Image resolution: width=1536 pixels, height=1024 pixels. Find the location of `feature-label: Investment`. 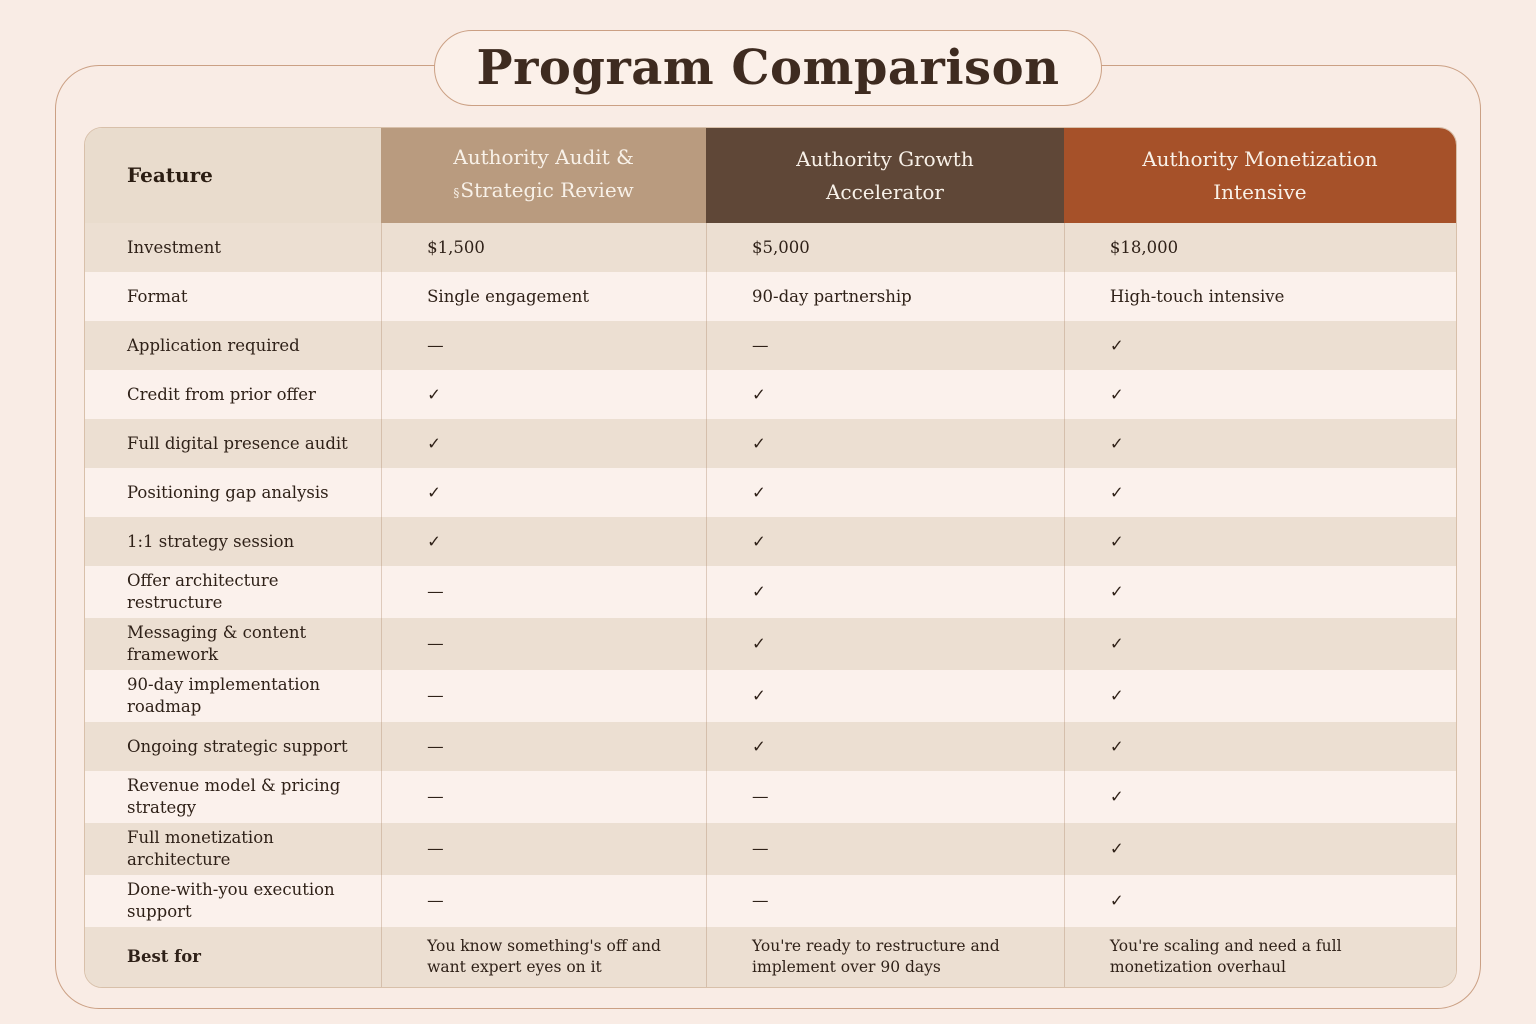

feature-label: Investment is located at coordinates (174, 247).